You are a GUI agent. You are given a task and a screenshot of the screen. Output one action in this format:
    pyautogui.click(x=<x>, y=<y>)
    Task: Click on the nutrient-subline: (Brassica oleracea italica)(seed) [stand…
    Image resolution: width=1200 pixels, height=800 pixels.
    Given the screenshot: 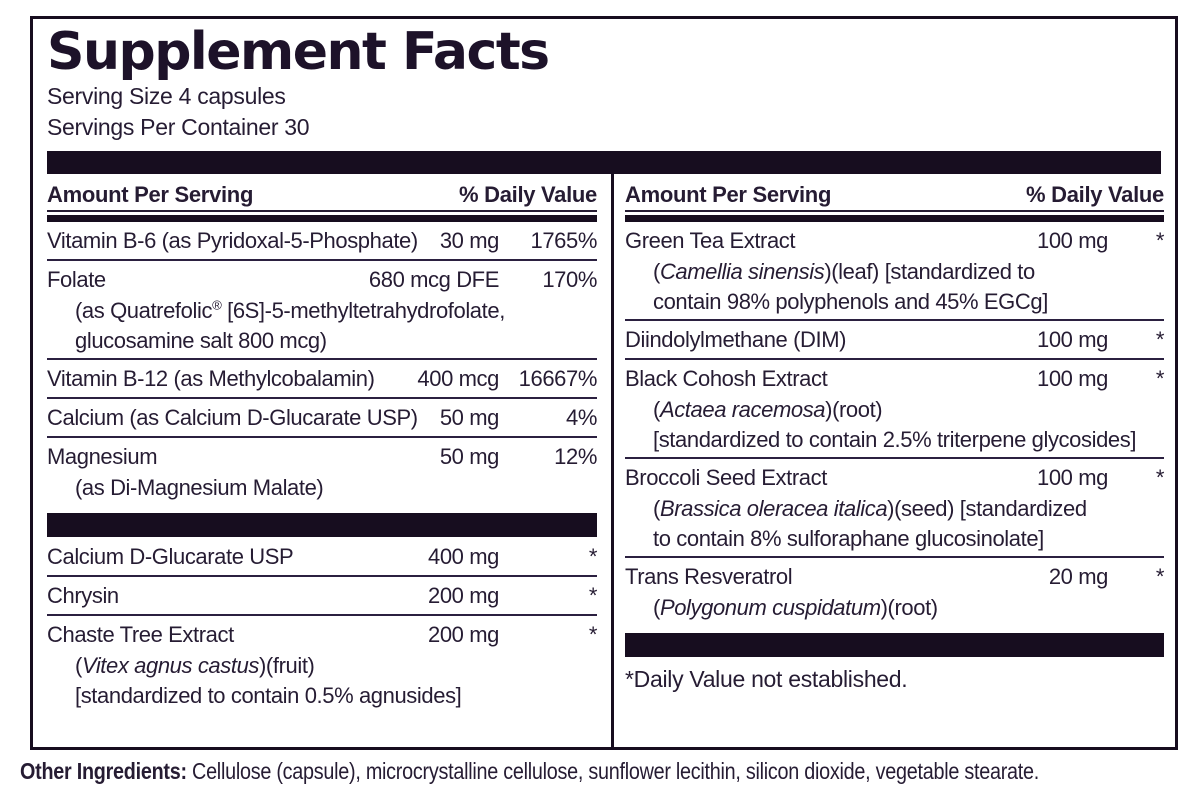 What is the action you would take?
    pyautogui.click(x=870, y=508)
    